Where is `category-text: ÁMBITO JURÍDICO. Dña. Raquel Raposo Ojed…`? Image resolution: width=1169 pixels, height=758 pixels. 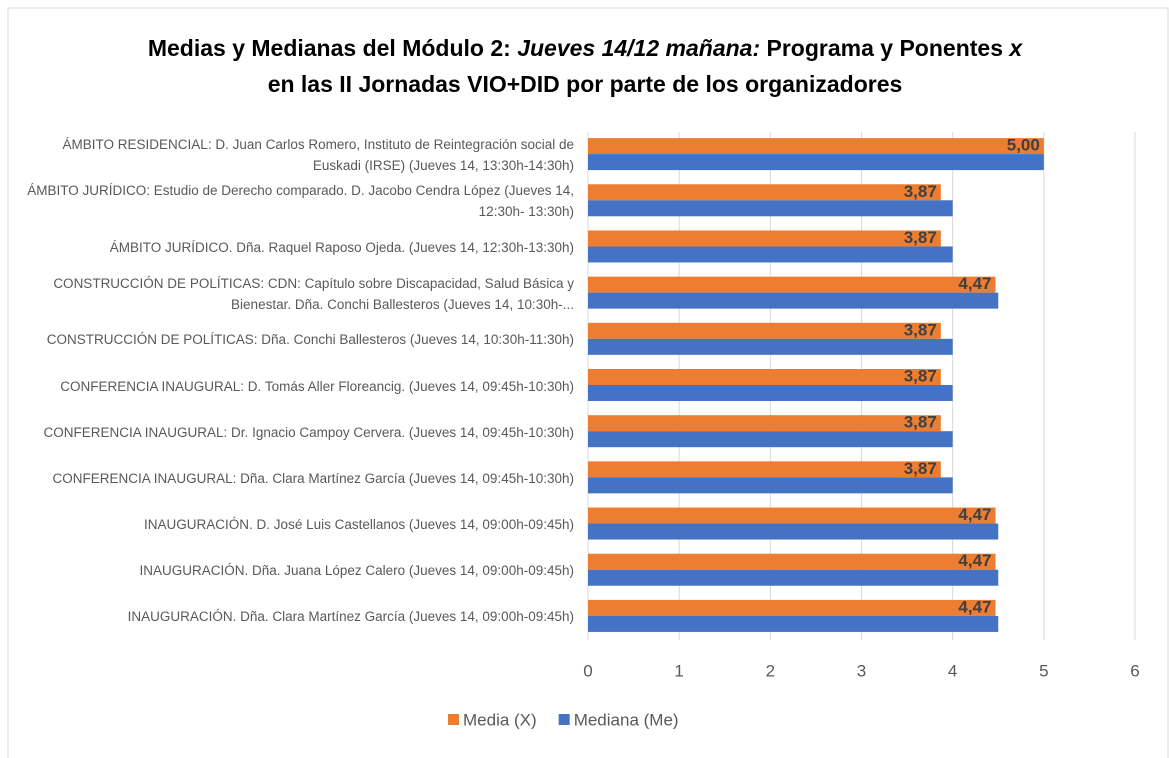
category-text: ÁMBITO JURÍDICO. Dña. Raquel Raposo Ojed… is located at coordinates (341, 247).